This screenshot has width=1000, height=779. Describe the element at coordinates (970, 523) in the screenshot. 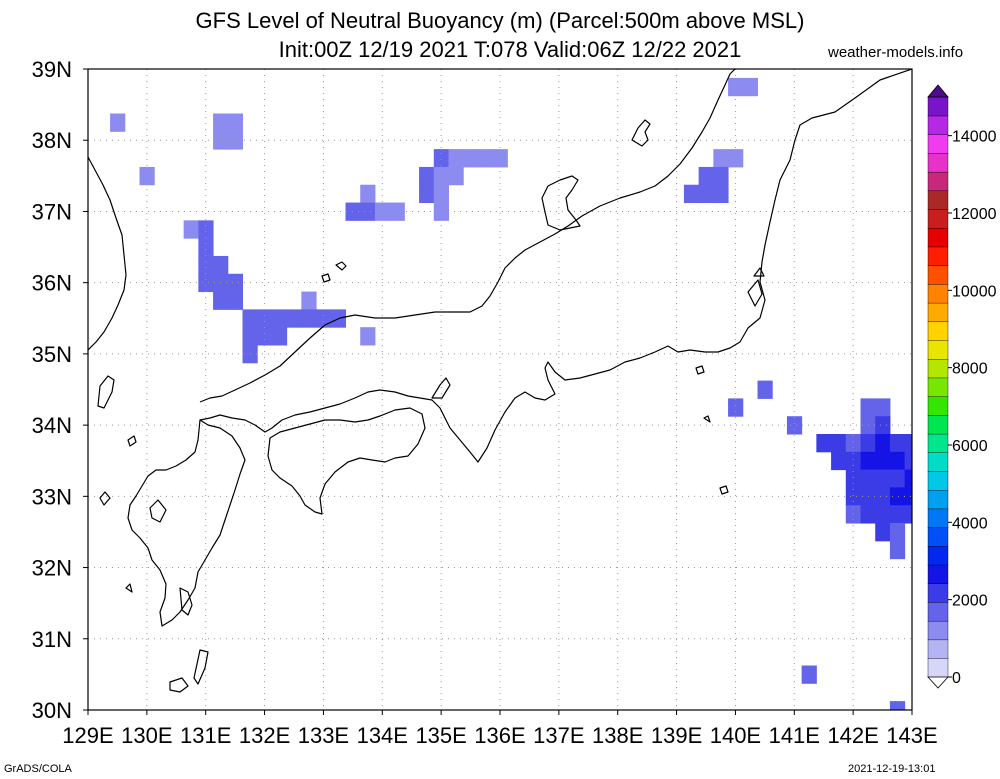

I see `colorbar-label: 4000` at that location.